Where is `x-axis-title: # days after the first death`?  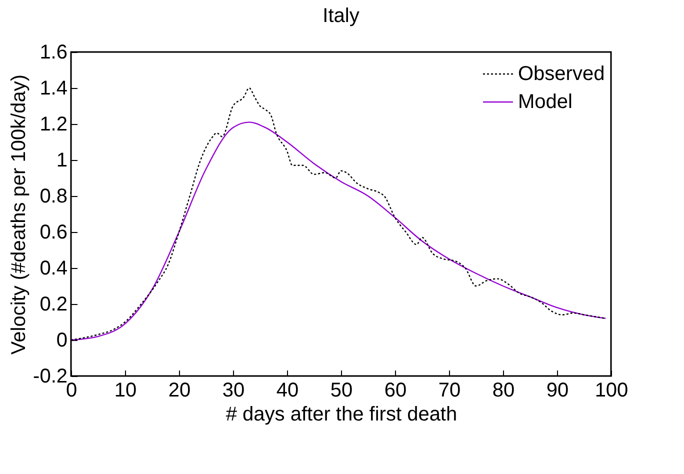
x-axis-title: # days after the first death is located at coordinates (342, 415).